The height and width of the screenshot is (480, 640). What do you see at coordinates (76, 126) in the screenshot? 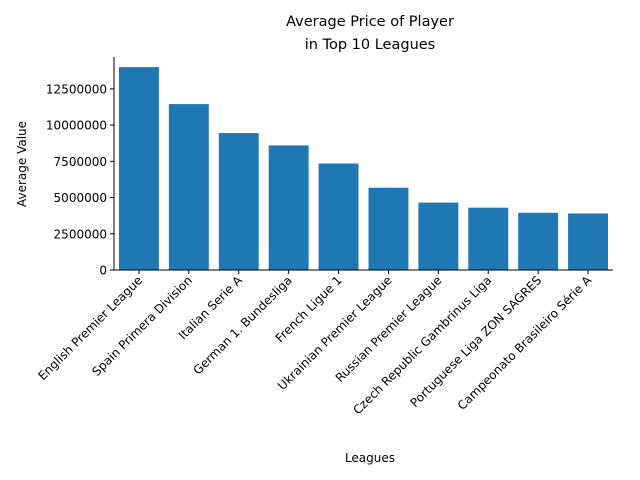
I see `y-tick-label-4: 10000000` at bounding box center [76, 126].